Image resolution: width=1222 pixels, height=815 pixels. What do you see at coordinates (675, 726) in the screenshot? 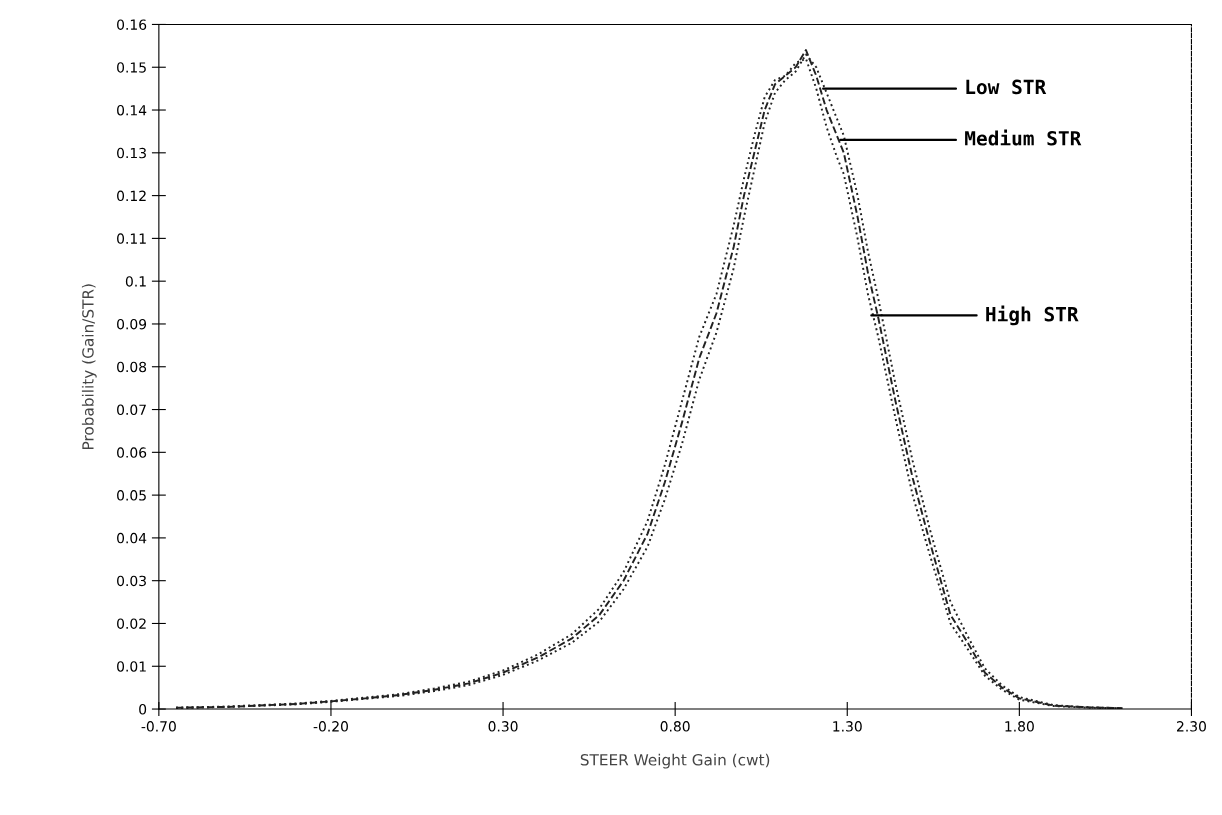
I see `x-tick-label: 0.80` at bounding box center [675, 726].